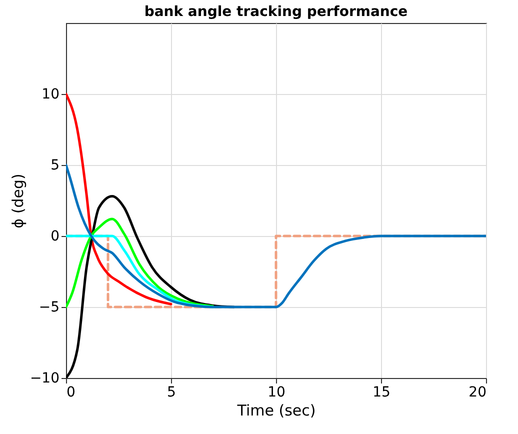 This screenshot has height=434, width=518. Describe the element at coordinates (276, 12) in the screenshot. I see `chart-title: bank angle tracking performance` at that location.